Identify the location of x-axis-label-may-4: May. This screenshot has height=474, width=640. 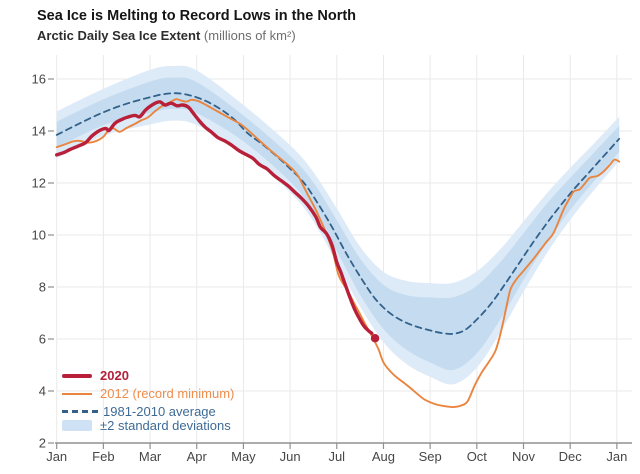
(243, 456).